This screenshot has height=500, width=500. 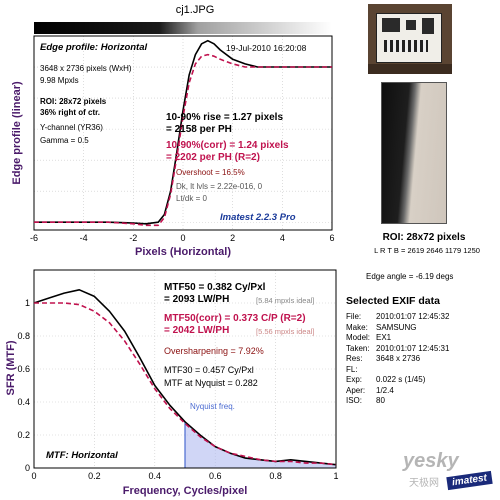 What do you see at coordinates (64, 140) in the screenshot?
I see `gamma-text: Gamma = 0.5` at bounding box center [64, 140].